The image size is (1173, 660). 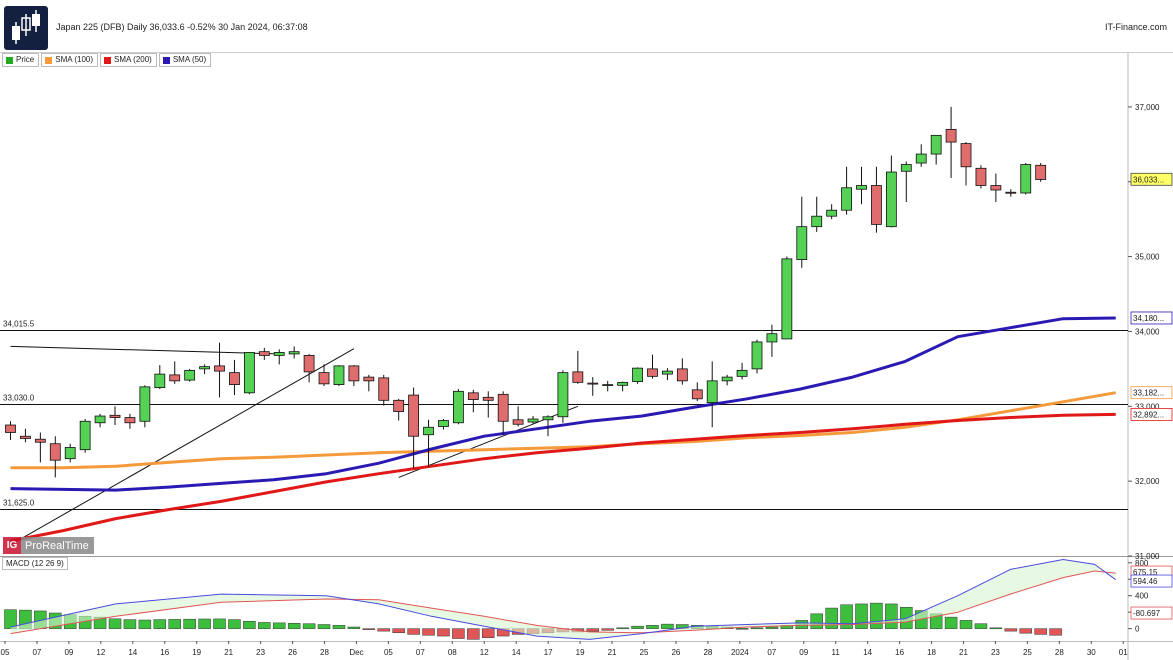 What do you see at coordinates (1147, 481) in the screenshot?
I see `price-tick-label: 32,000` at bounding box center [1147, 481].